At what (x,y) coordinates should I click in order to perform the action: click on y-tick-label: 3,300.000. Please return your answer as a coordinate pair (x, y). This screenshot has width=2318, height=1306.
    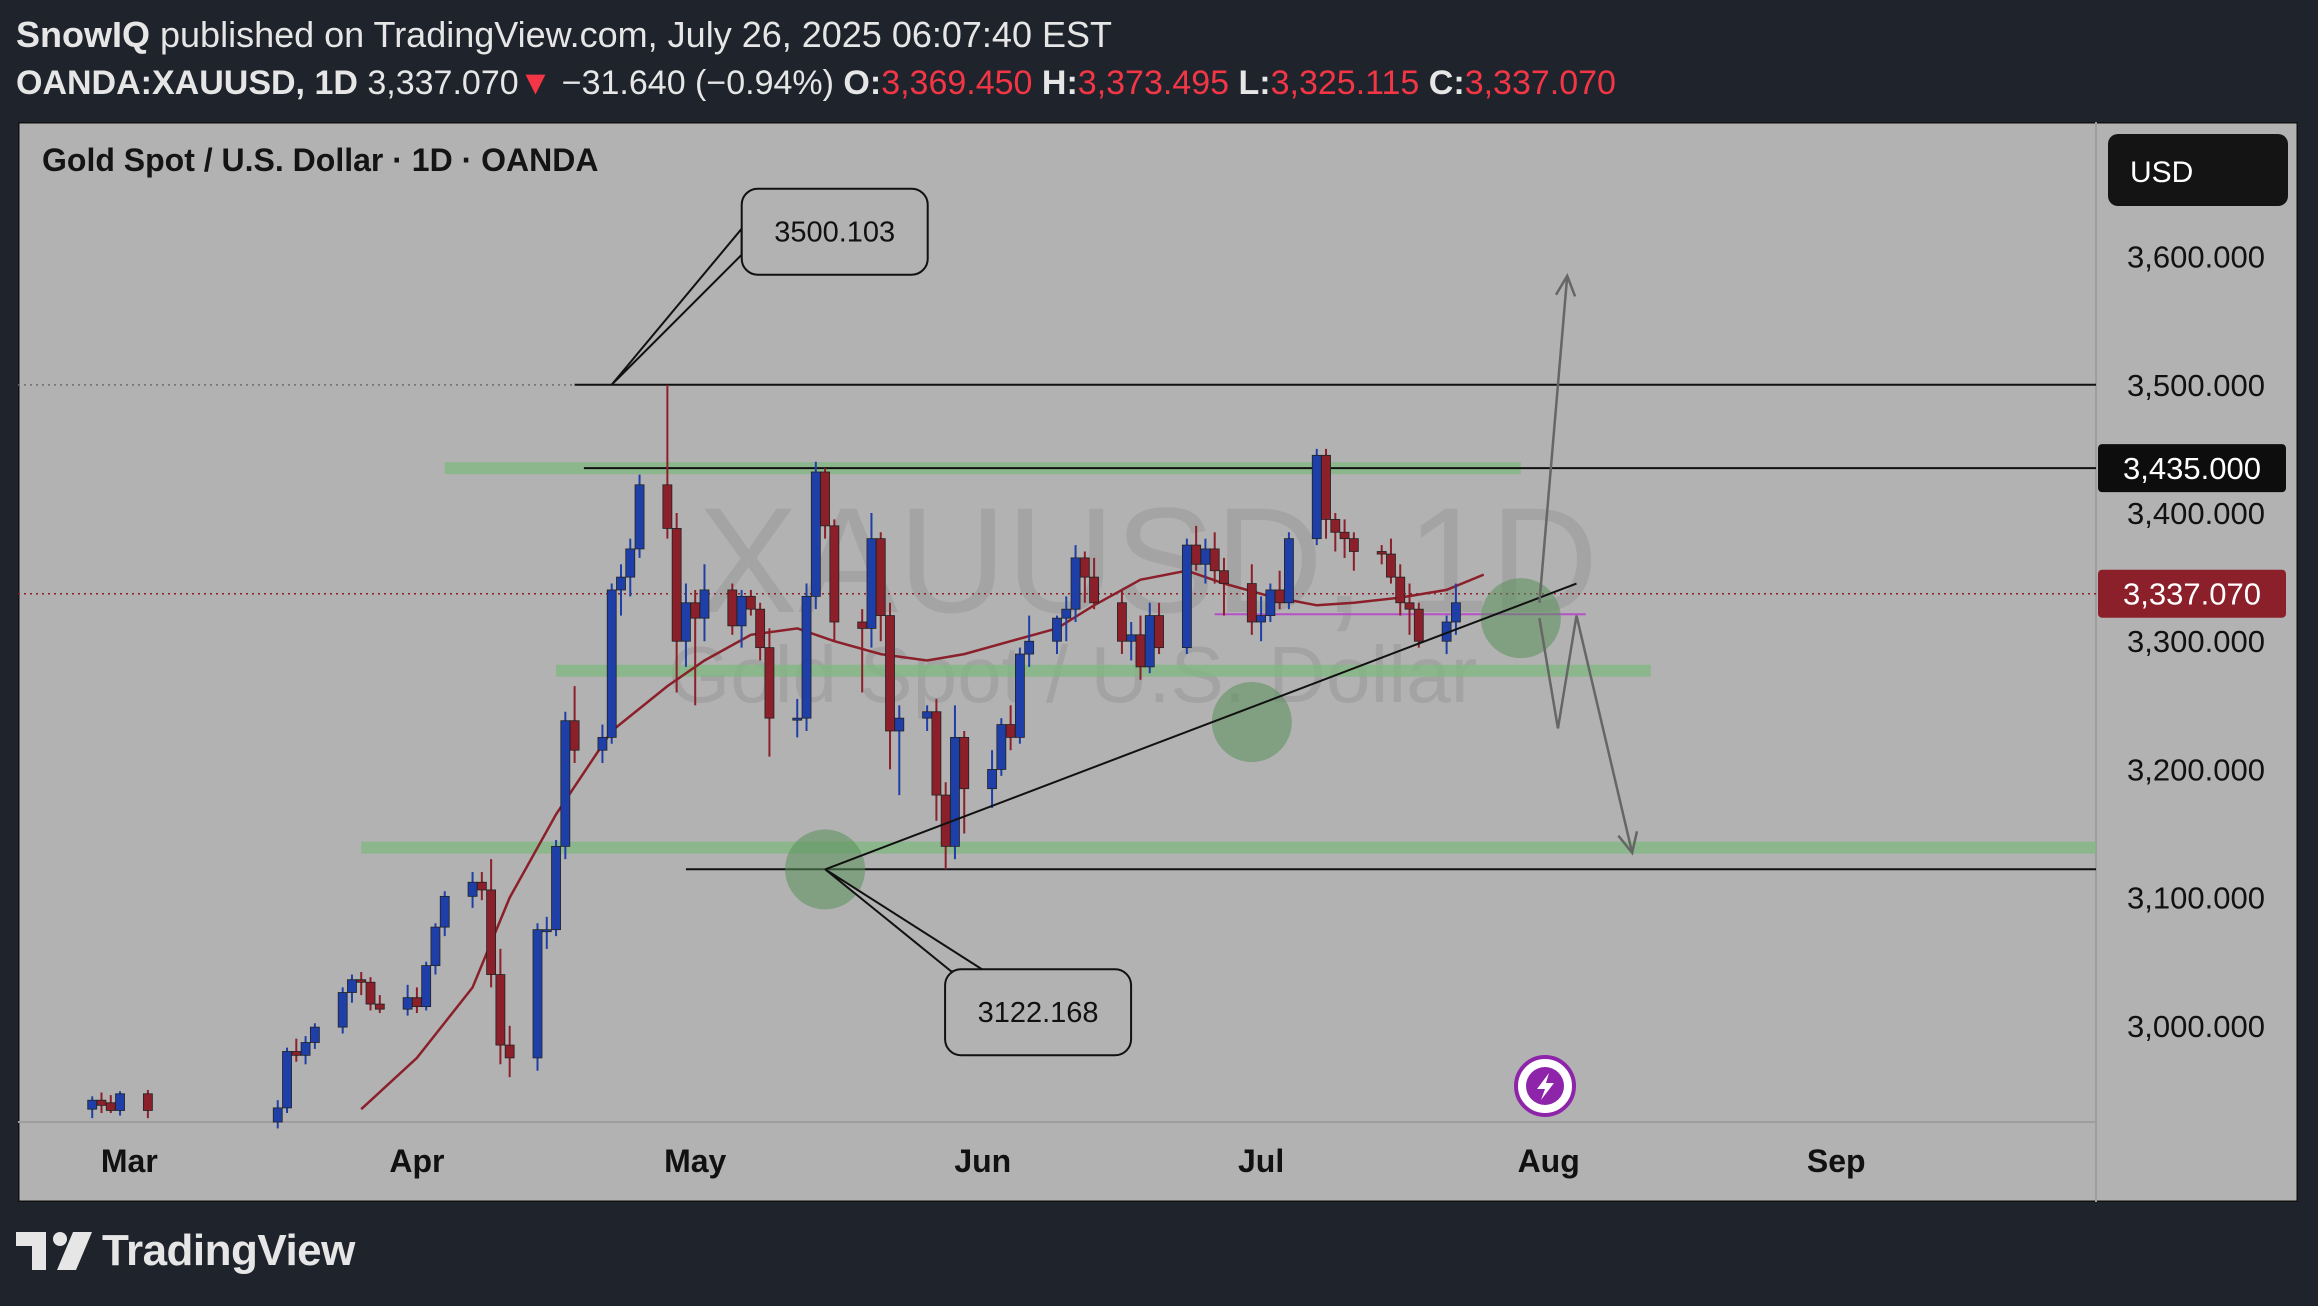
    Looking at the image, I should click on (2196, 641).